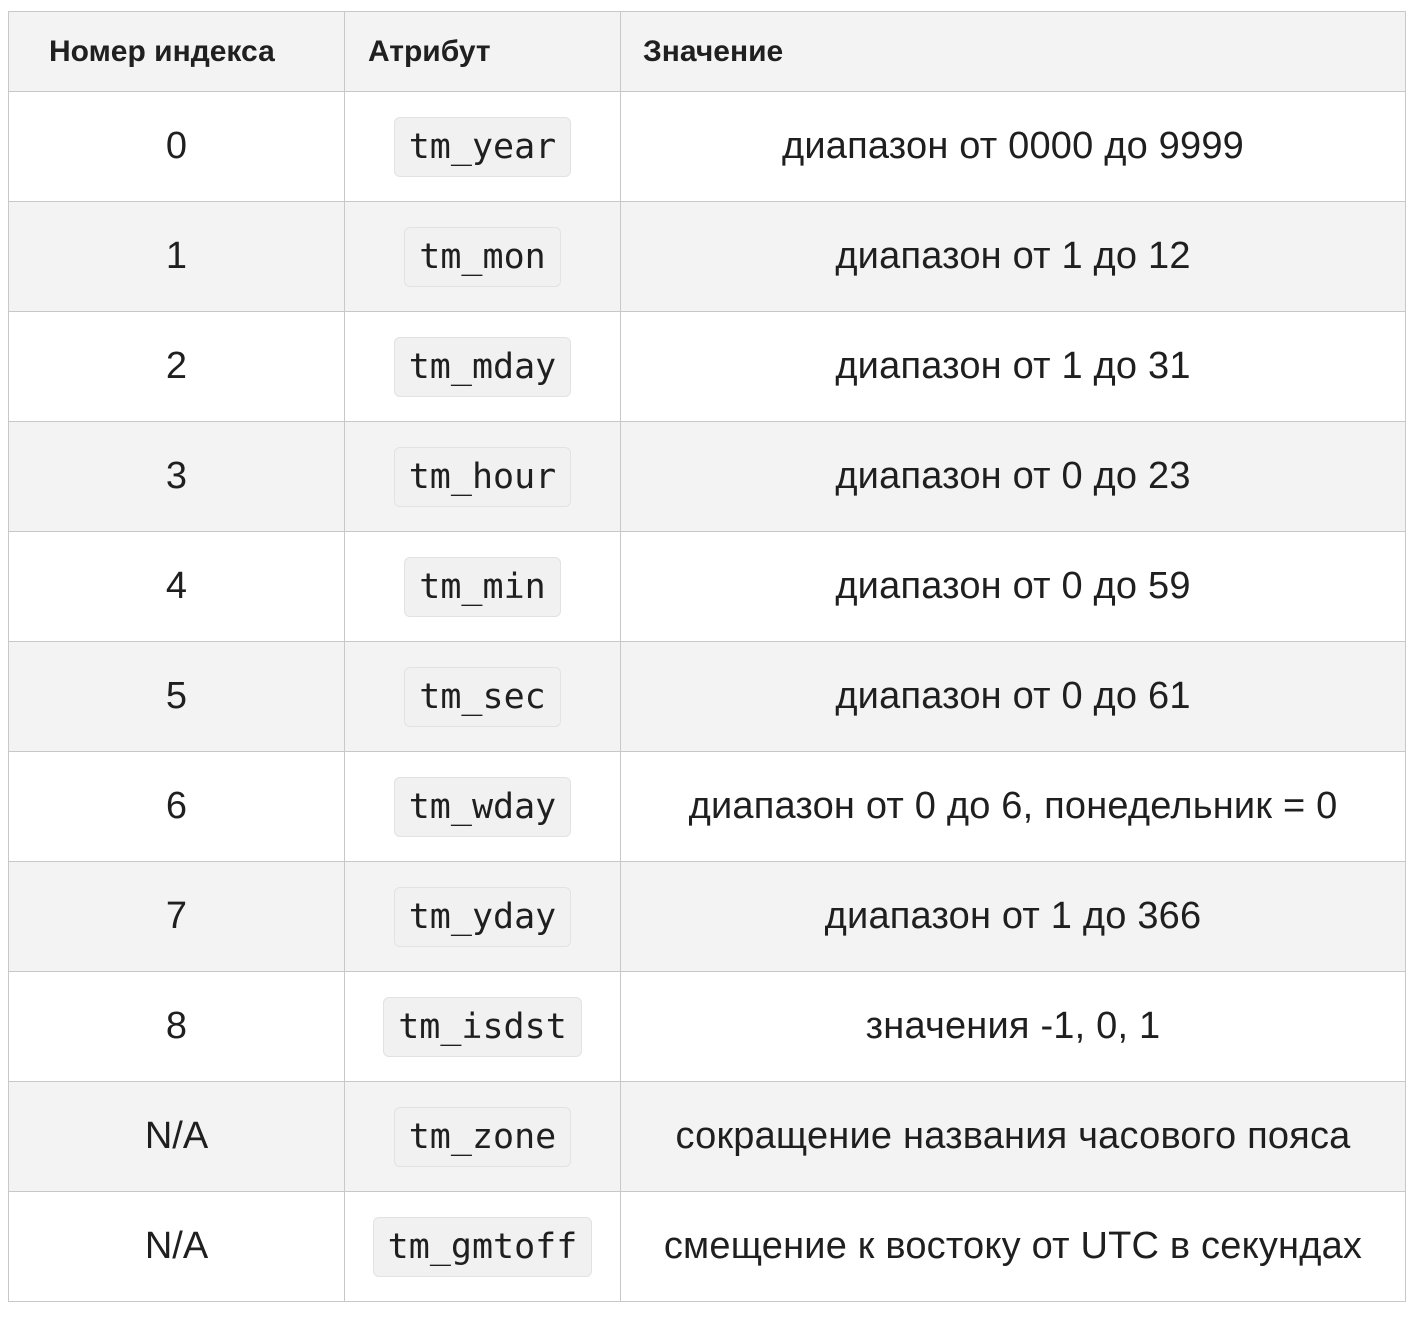 This screenshot has height=1321, width=1406. Describe the element at coordinates (482, 51) in the screenshot. I see `header-attribute: Атрибут` at that location.